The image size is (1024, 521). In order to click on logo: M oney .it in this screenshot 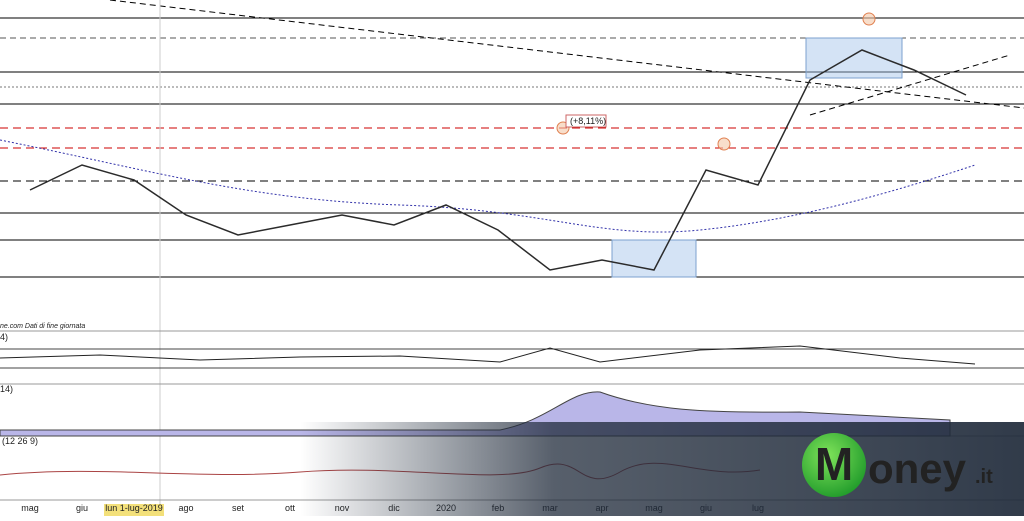, I will do `click(897, 465)`.